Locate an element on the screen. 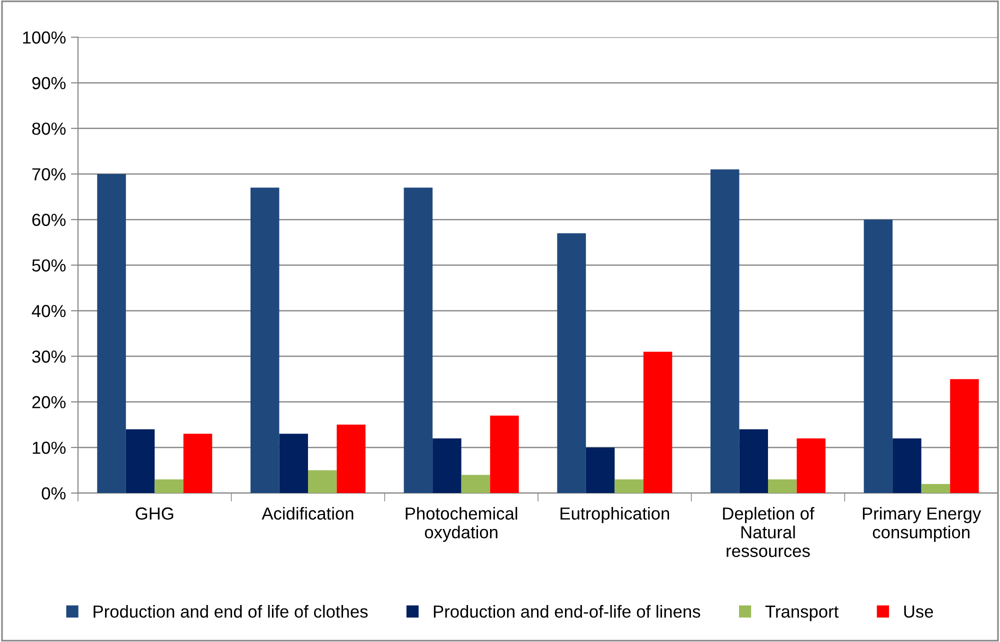 Image resolution: width=1000 pixels, height=642 pixels. y-tick-label: 10% is located at coordinates (49, 448).